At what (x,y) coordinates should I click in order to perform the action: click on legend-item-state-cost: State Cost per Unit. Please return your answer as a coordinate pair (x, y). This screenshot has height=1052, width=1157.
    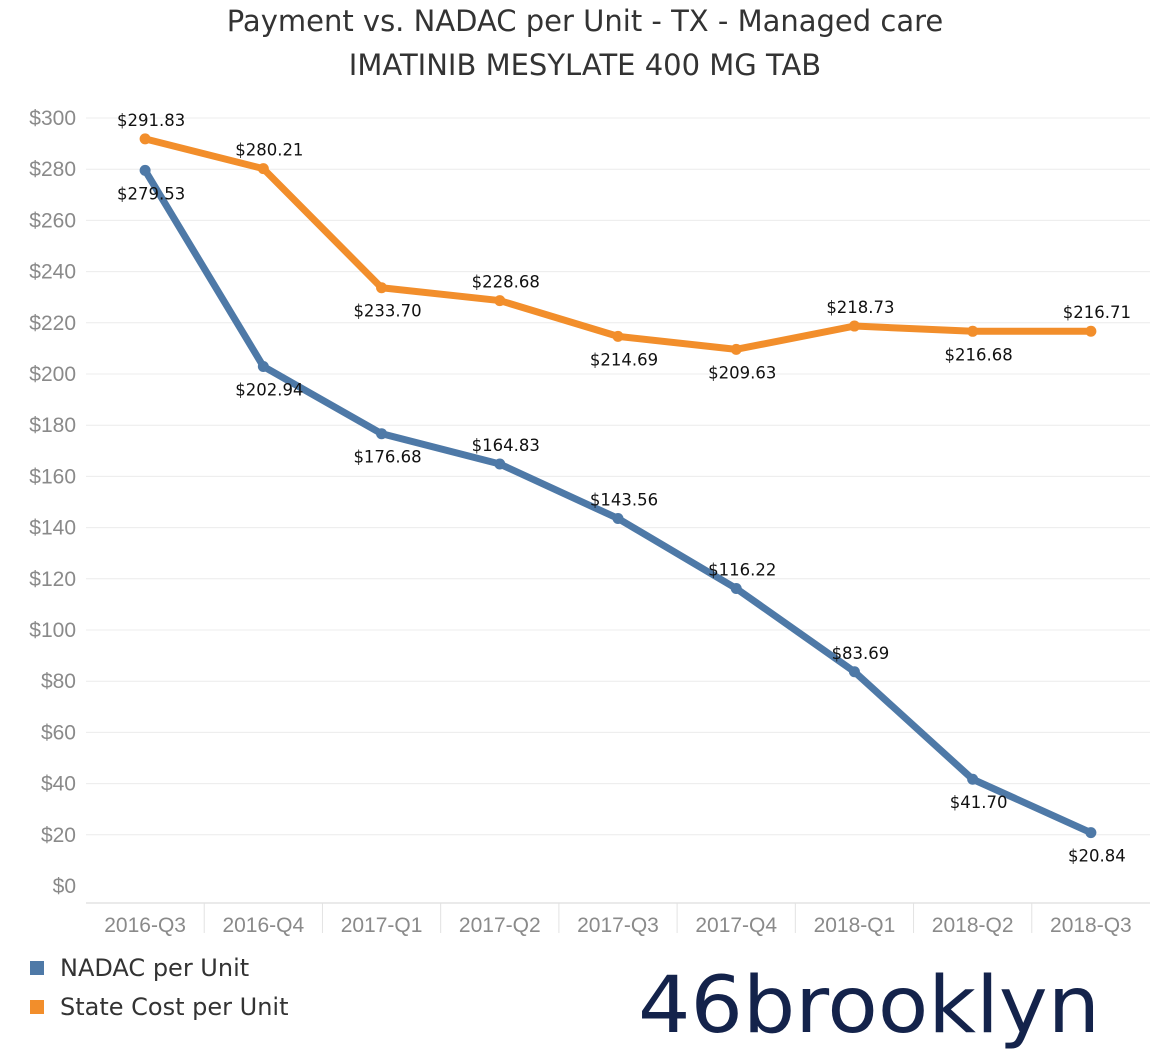
    Looking at the image, I should click on (159, 1007).